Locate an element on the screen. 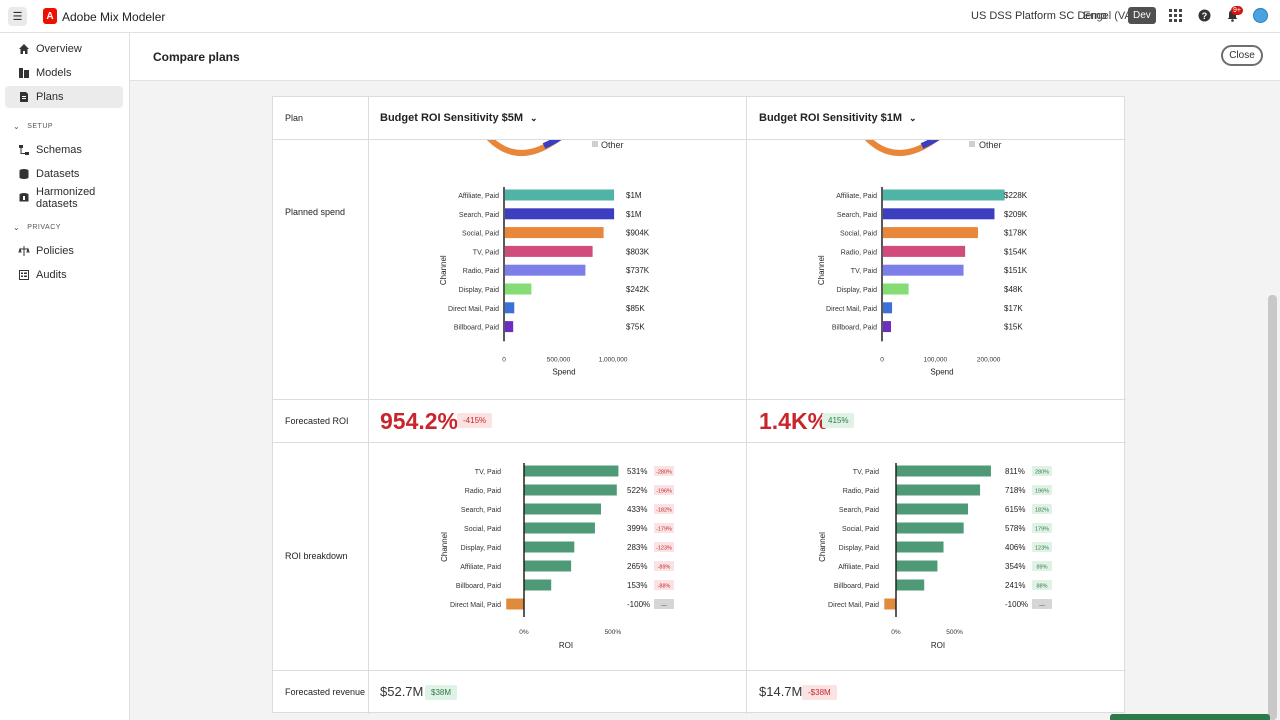  help-icon: ? is located at coordinates (1204, 16).